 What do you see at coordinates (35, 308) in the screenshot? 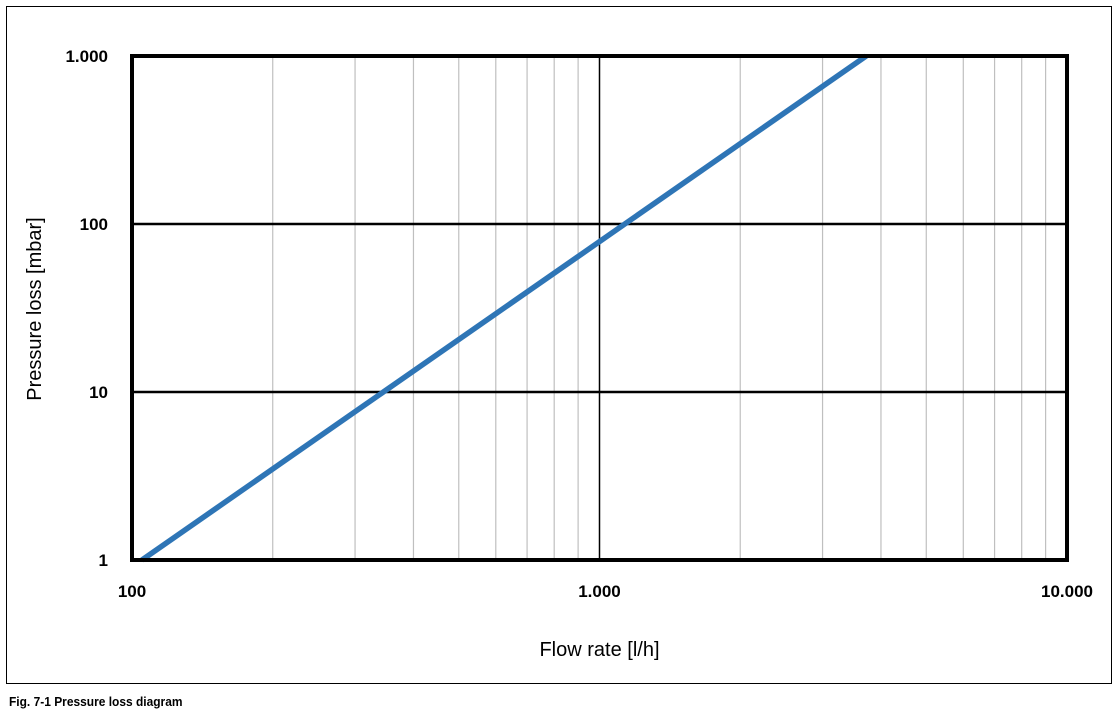
I see `y-axis-title: Pressure loss [mbar]` at bounding box center [35, 308].